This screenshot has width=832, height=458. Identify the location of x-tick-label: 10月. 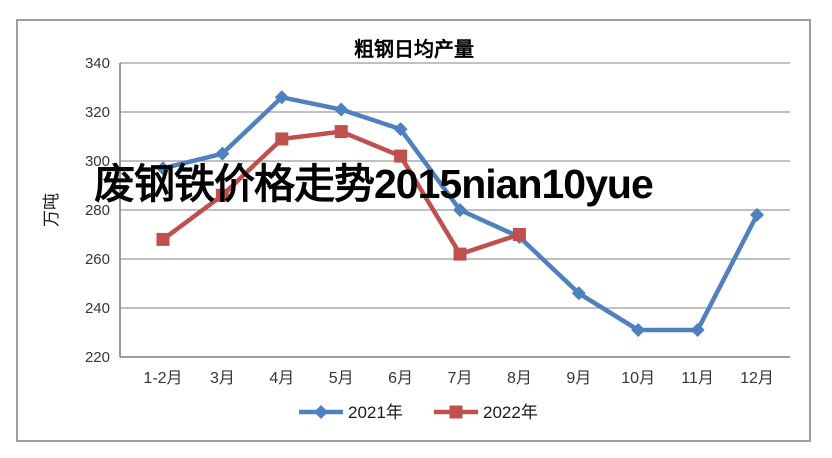
(638, 378).